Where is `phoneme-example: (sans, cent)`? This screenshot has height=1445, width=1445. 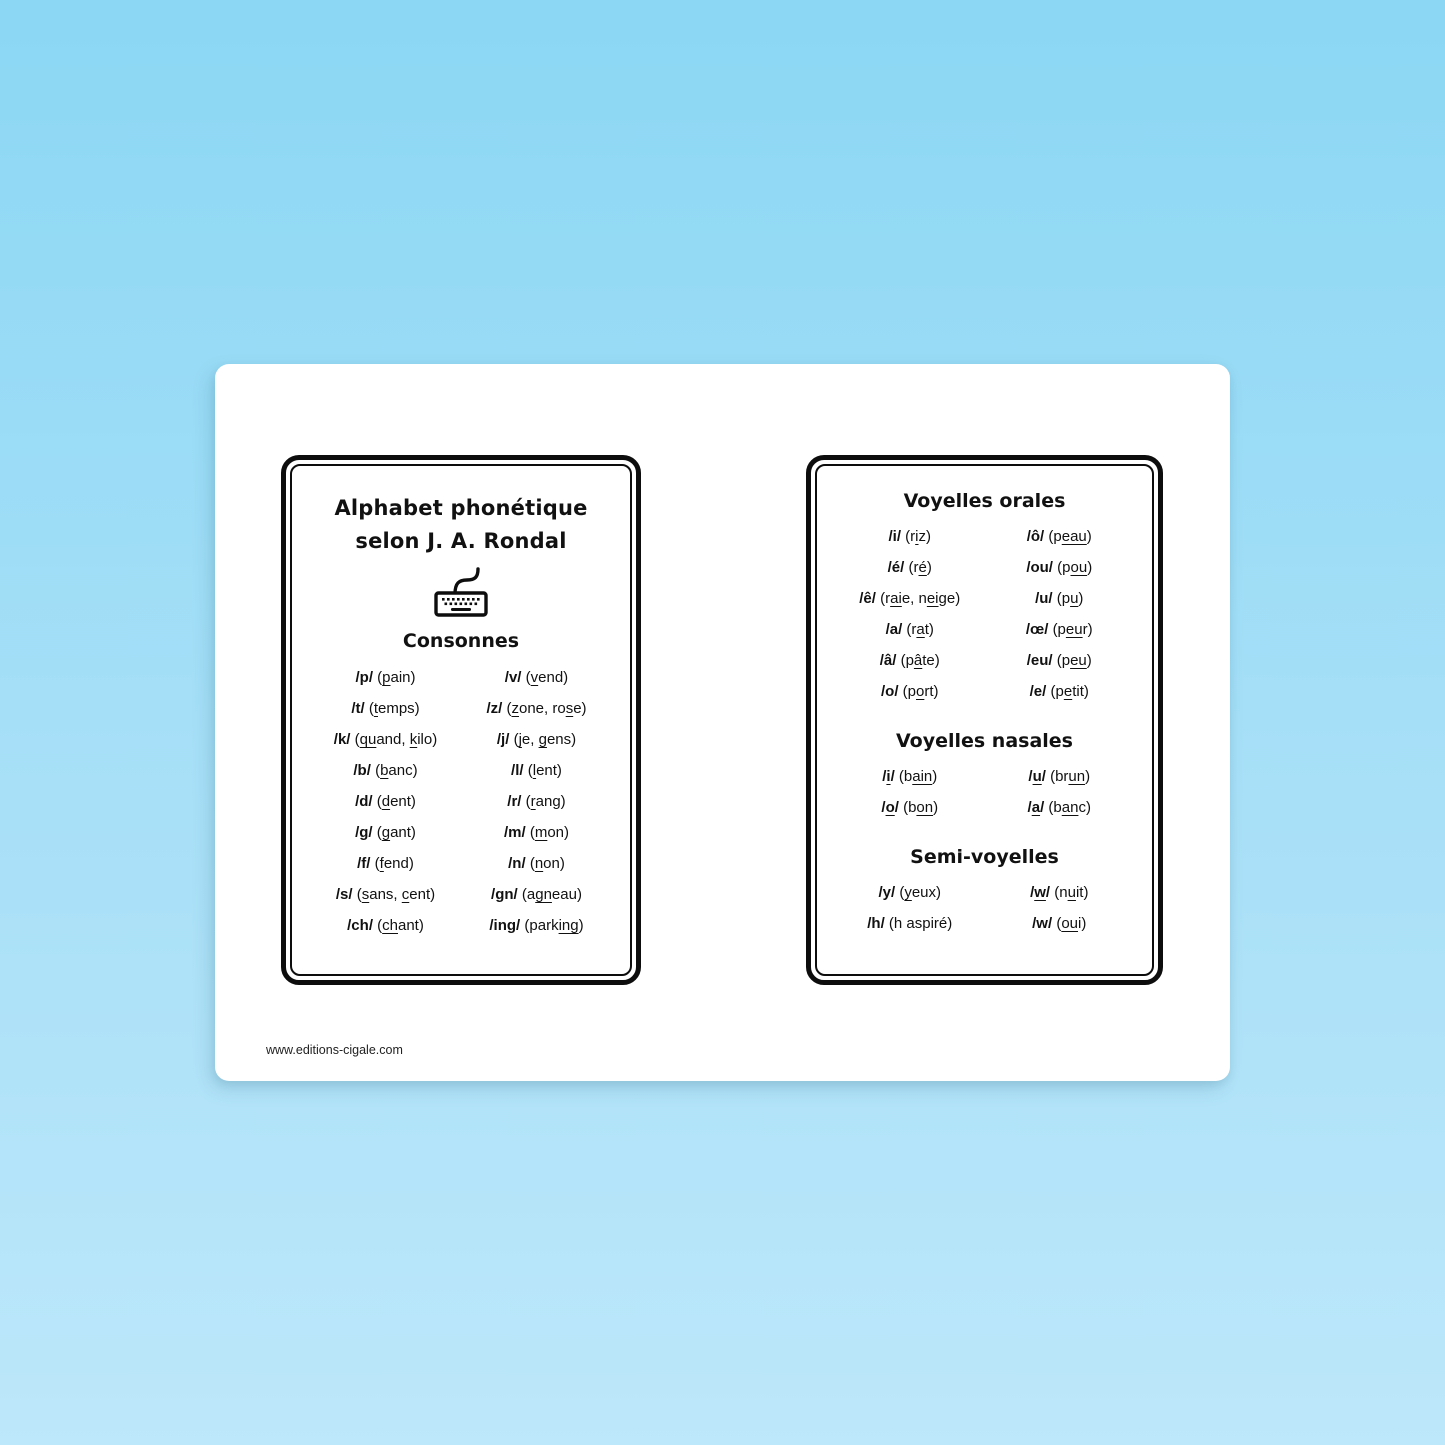
phoneme-example: (sans, cent) is located at coordinates (396, 894).